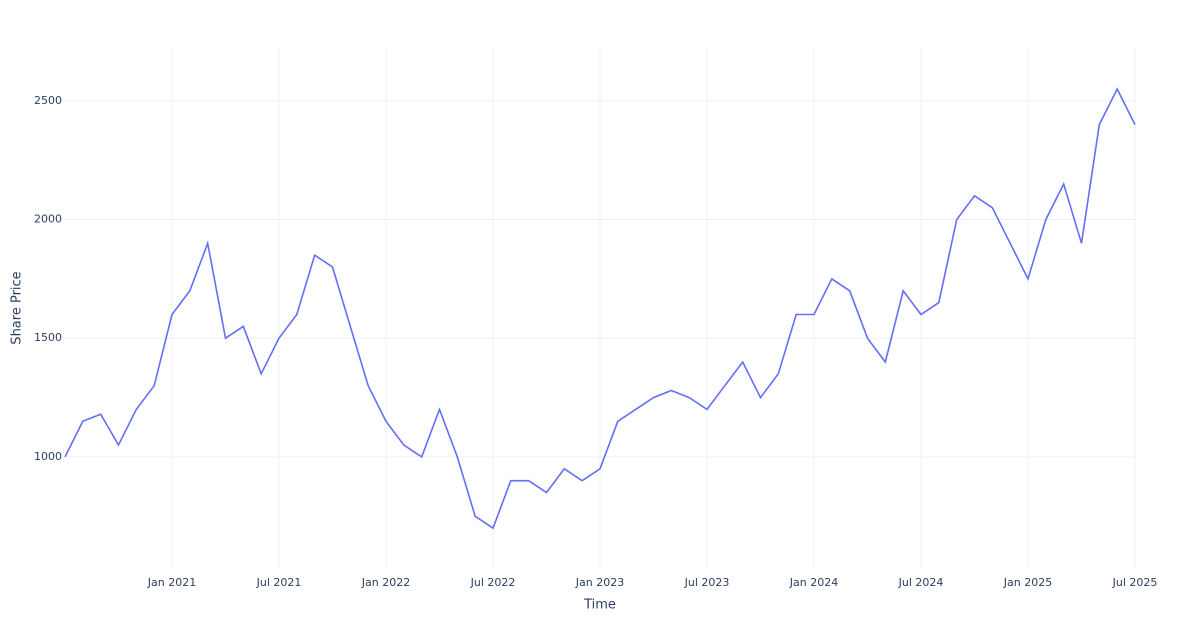  I want to click on x-tick-label: Jul 2024, so click(921, 582).